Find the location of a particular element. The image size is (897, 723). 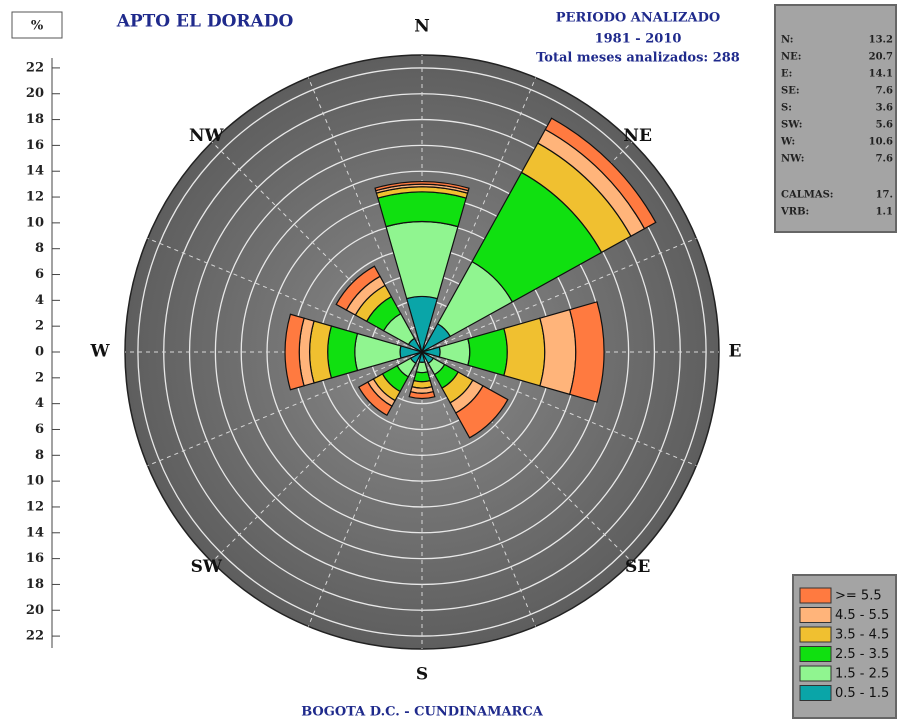

legend-label: 0.5 - 1.5 is located at coordinates (862, 693).